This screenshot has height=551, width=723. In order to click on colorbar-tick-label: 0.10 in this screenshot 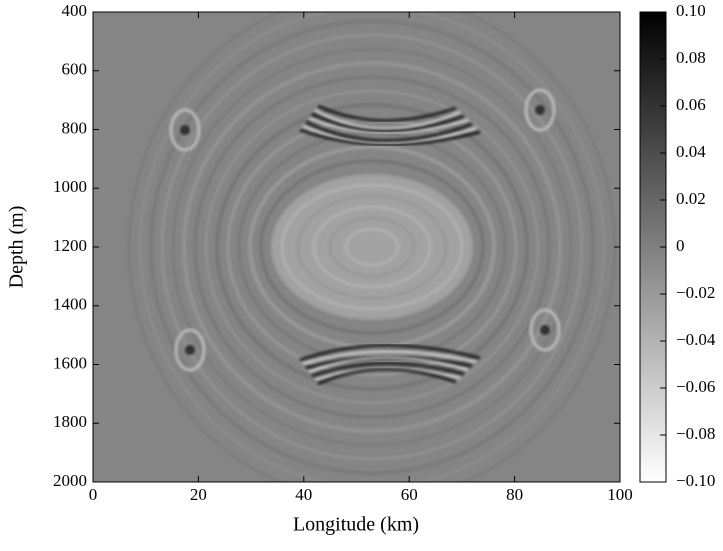, I will do `click(691, 10)`.